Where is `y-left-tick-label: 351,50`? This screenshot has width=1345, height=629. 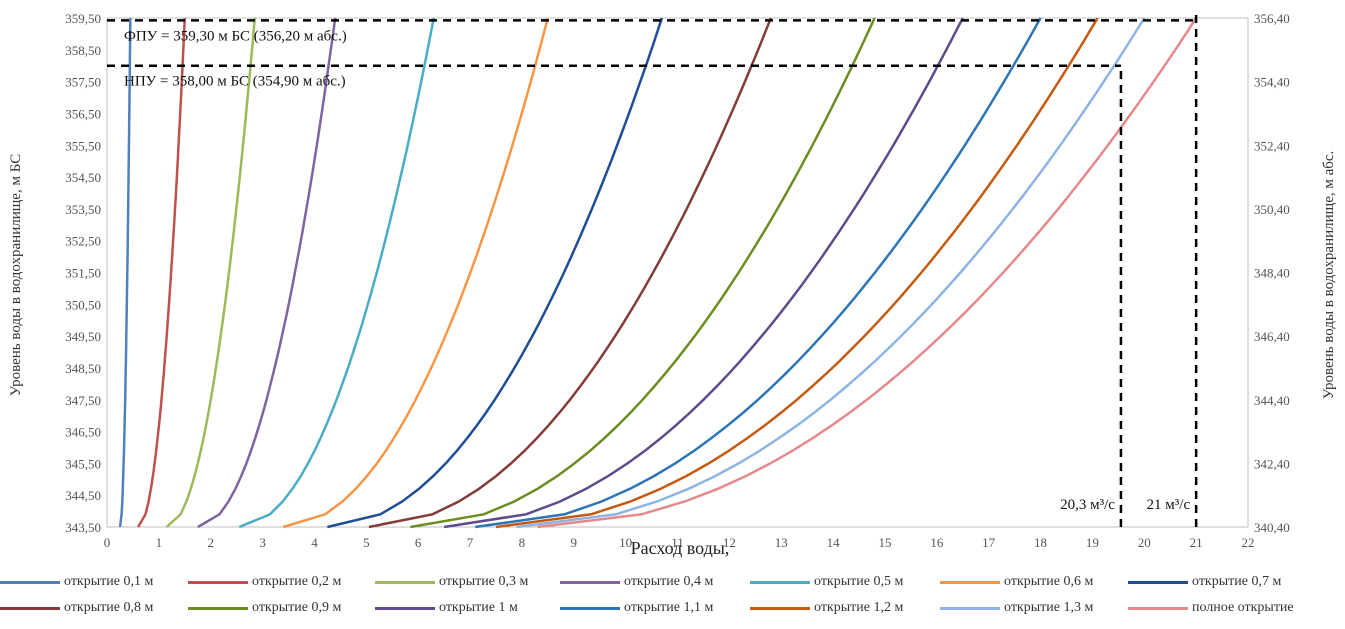
y-left-tick-label: 351,50 is located at coordinates (83, 273).